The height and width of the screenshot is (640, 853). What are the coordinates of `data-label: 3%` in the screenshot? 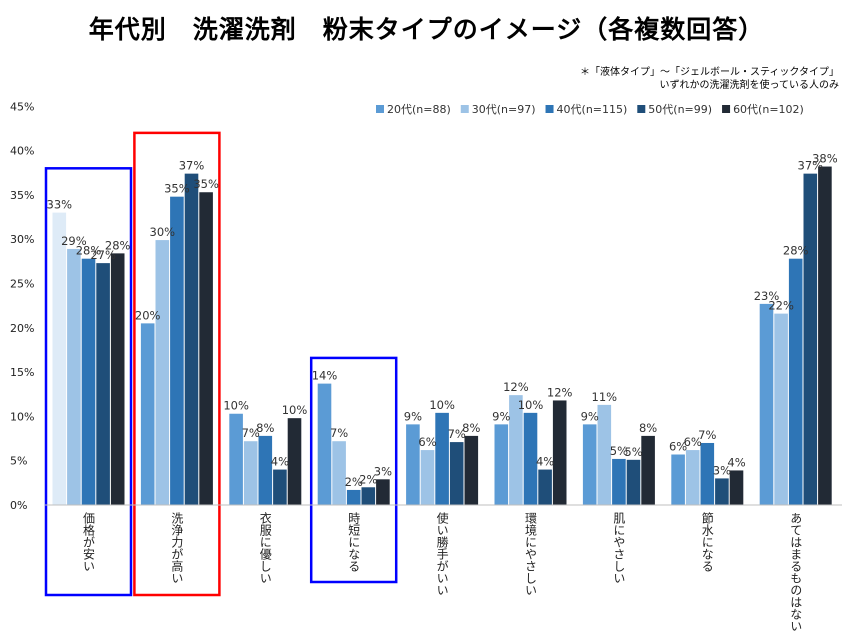 It's located at (383, 471).